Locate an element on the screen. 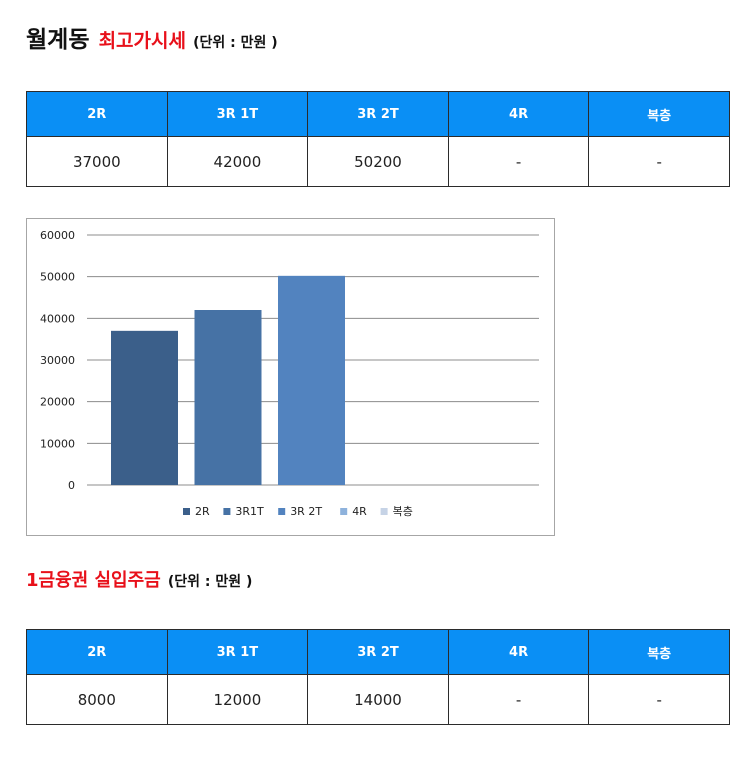 Image resolution: width=749 pixels, height=766 pixels. y-tick-label: 10000 is located at coordinates (57, 443).